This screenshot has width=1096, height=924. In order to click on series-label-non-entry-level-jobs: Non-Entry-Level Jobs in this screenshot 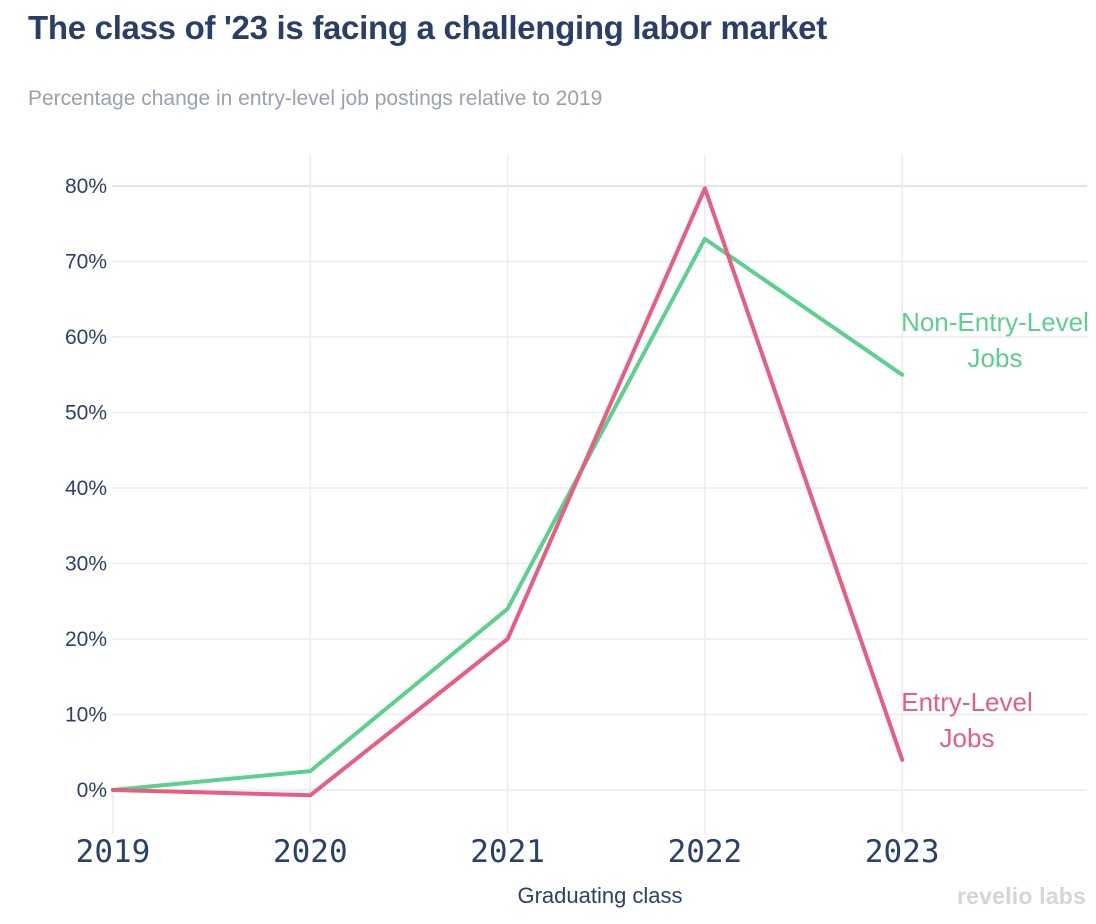, I will do `click(995, 340)`.